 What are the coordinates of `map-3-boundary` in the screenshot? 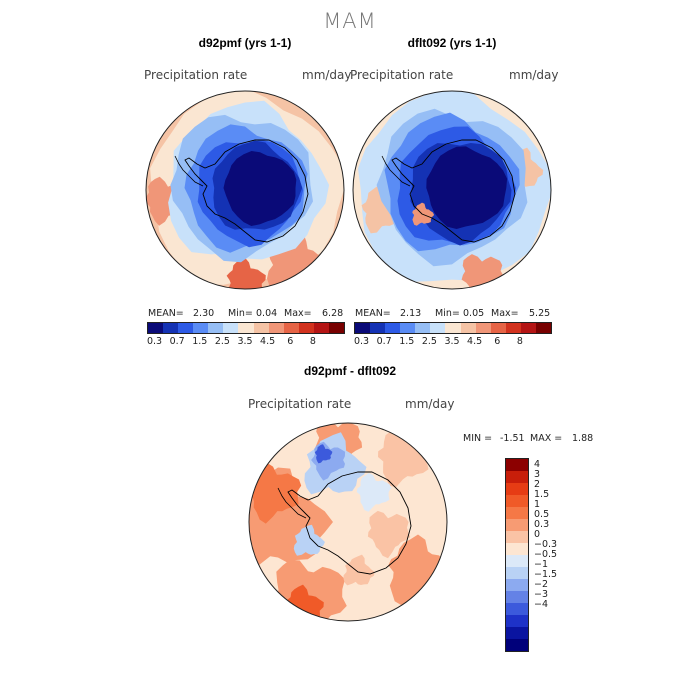 It's located at (348, 522).